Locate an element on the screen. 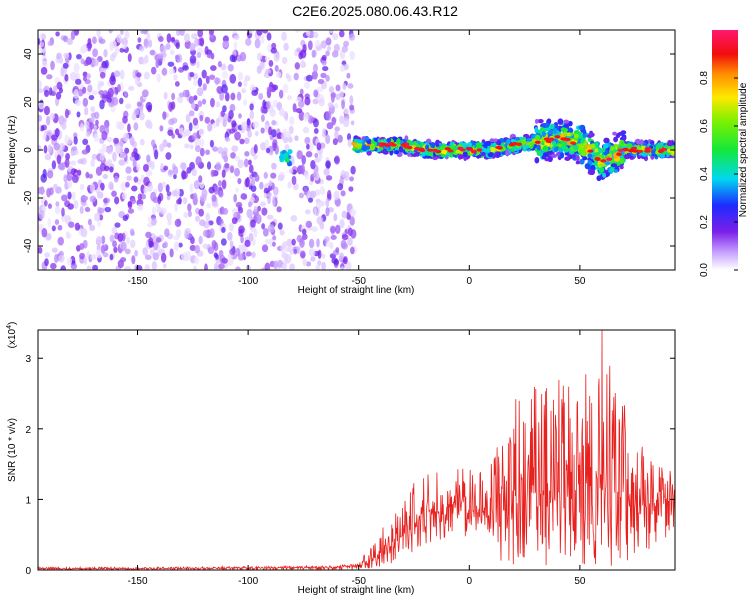 The image size is (750, 600). spectrogram-x-tick-label: -50 is located at coordinates (358, 281).